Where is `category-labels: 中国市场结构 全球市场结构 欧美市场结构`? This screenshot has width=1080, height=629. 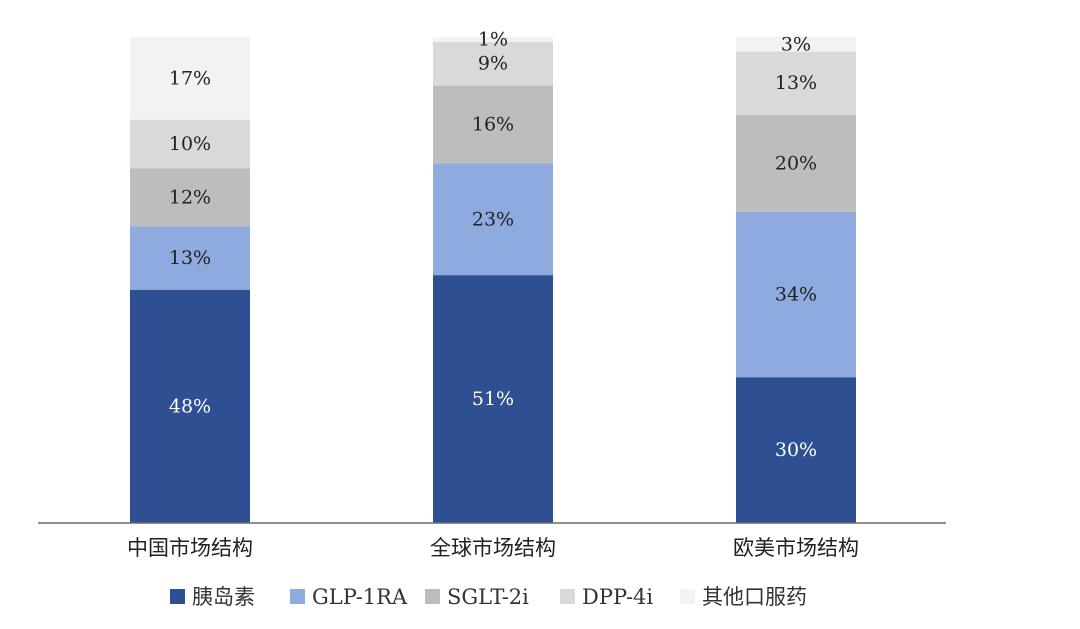 category-labels: 中国市场结构 全球市场结构 欧美市场结构 is located at coordinates (493, 548).